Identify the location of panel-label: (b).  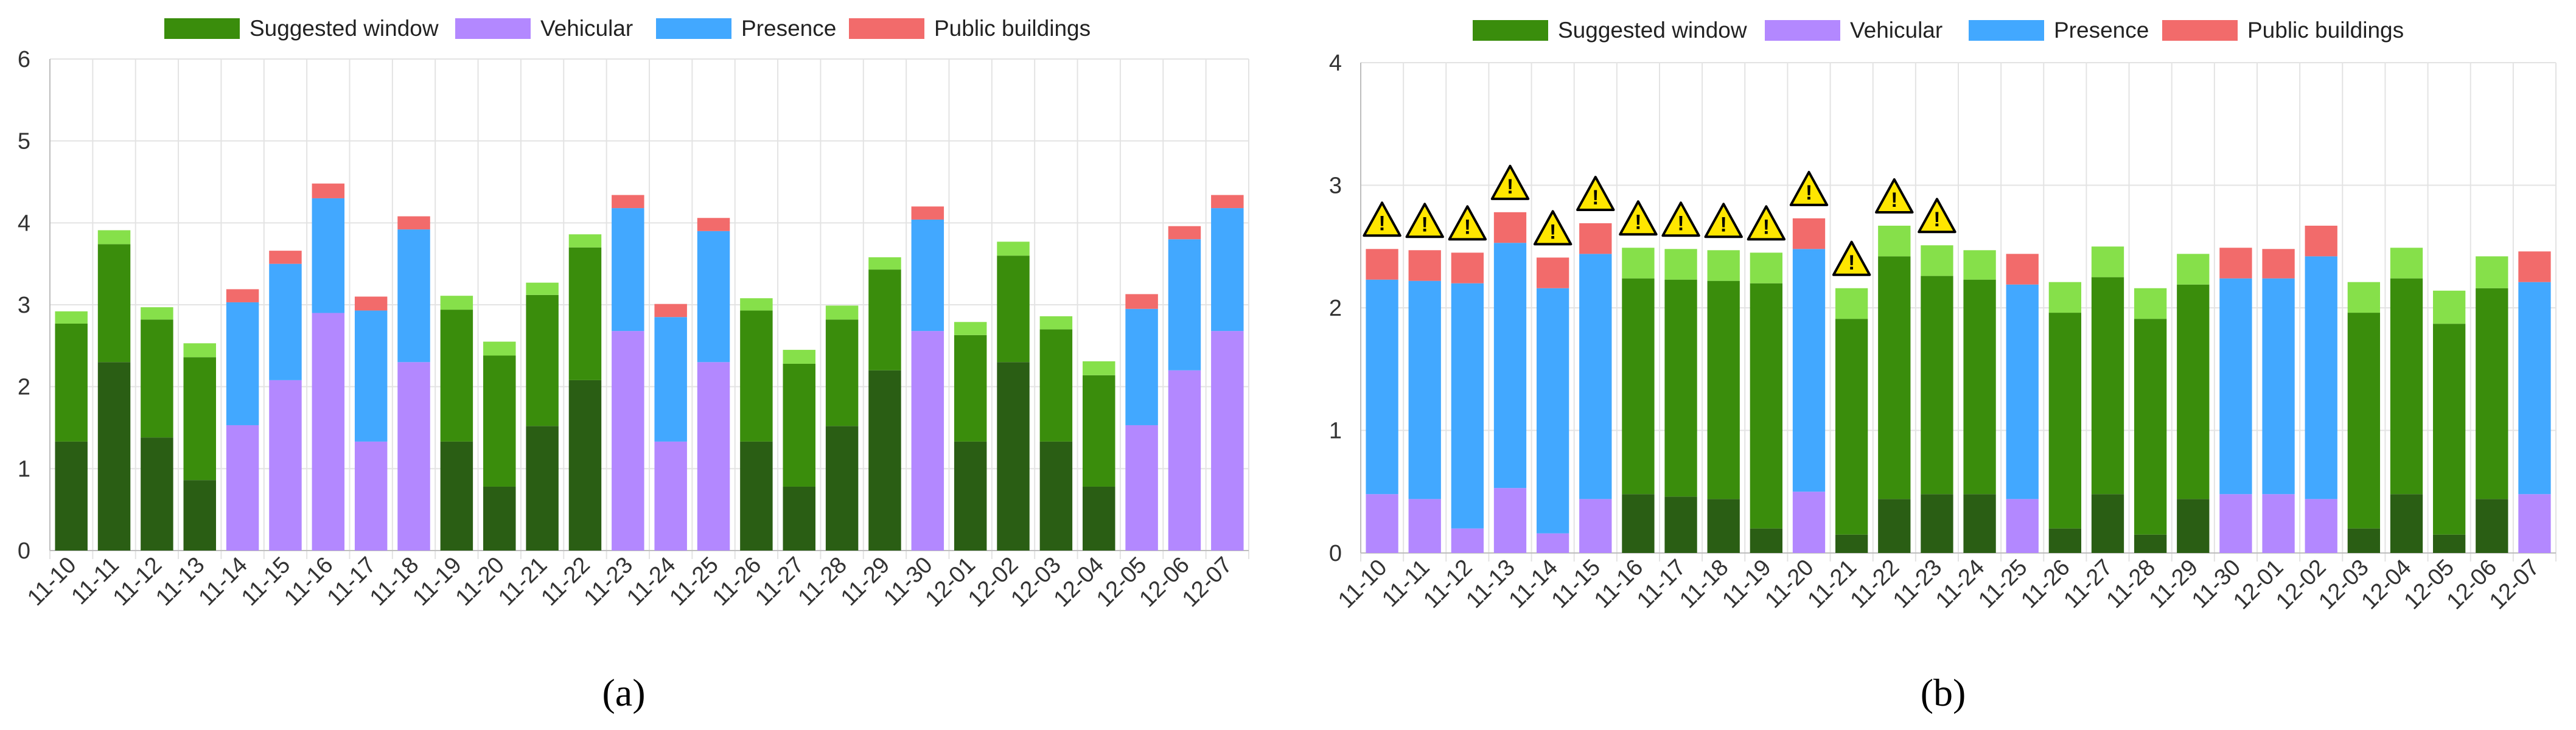
(1943, 692).